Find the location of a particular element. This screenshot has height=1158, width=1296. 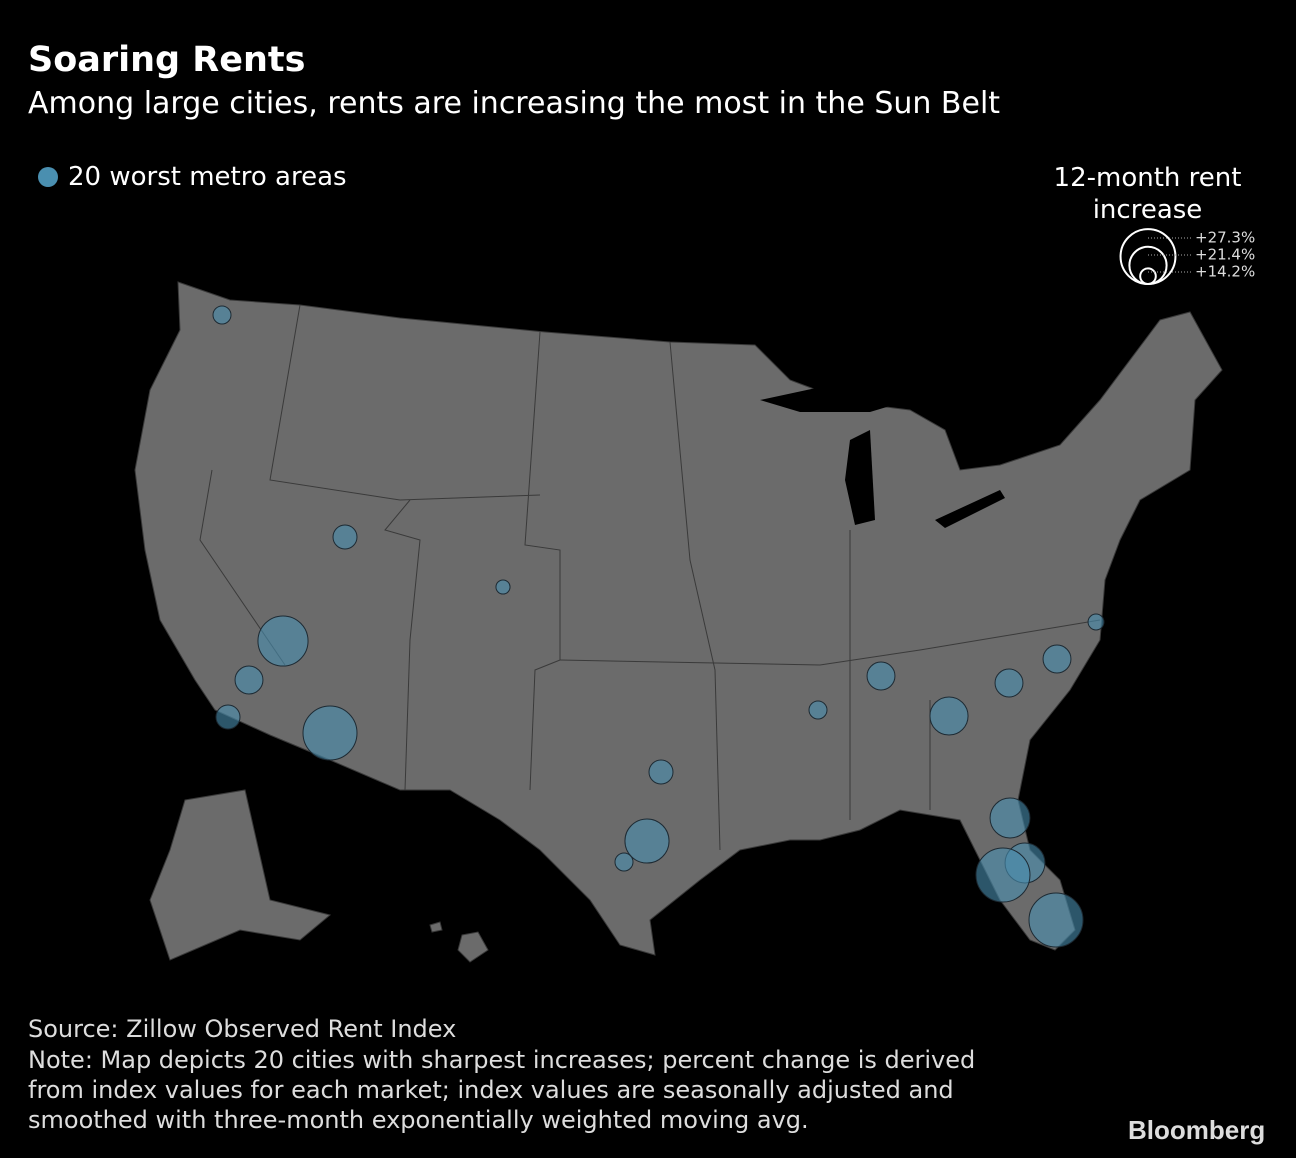

title: Soaring Rents is located at coordinates (167, 60).